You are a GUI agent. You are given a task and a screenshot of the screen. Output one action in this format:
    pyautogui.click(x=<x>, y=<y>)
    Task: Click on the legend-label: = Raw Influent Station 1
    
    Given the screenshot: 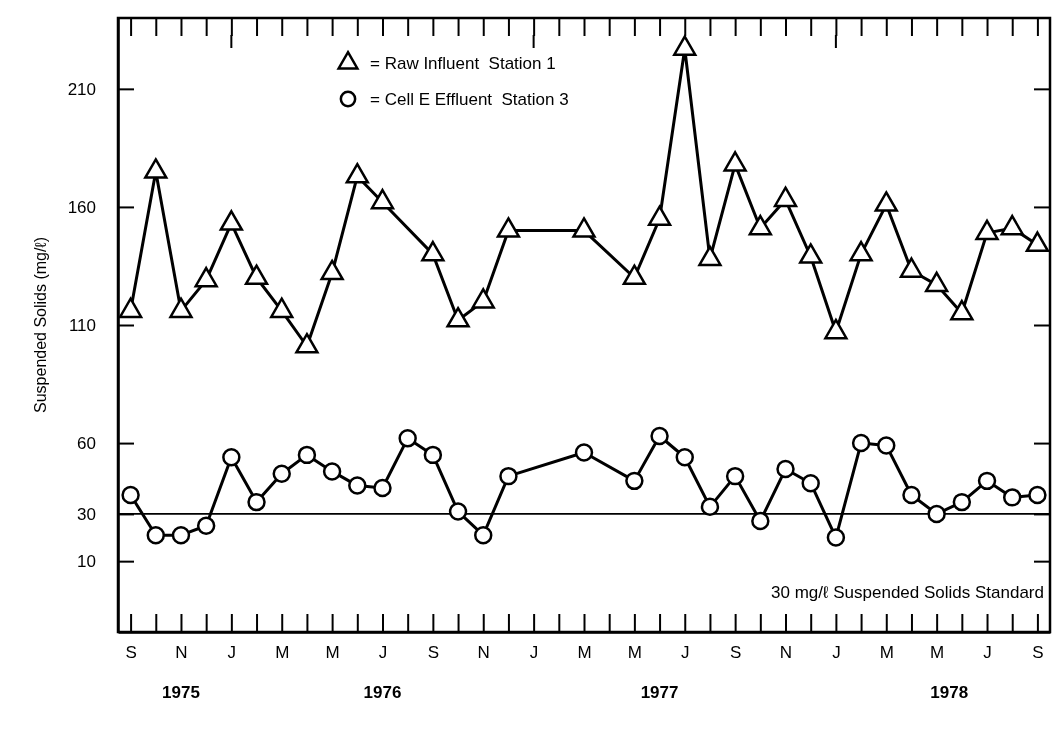 What is the action you would take?
    pyautogui.click(x=463, y=63)
    